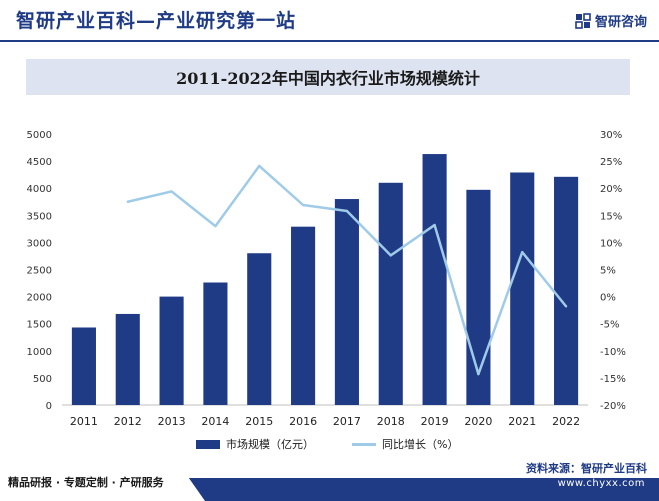 The width and height of the screenshot is (659, 501). I want to click on y-right-tick-label: 5%, so click(608, 271).